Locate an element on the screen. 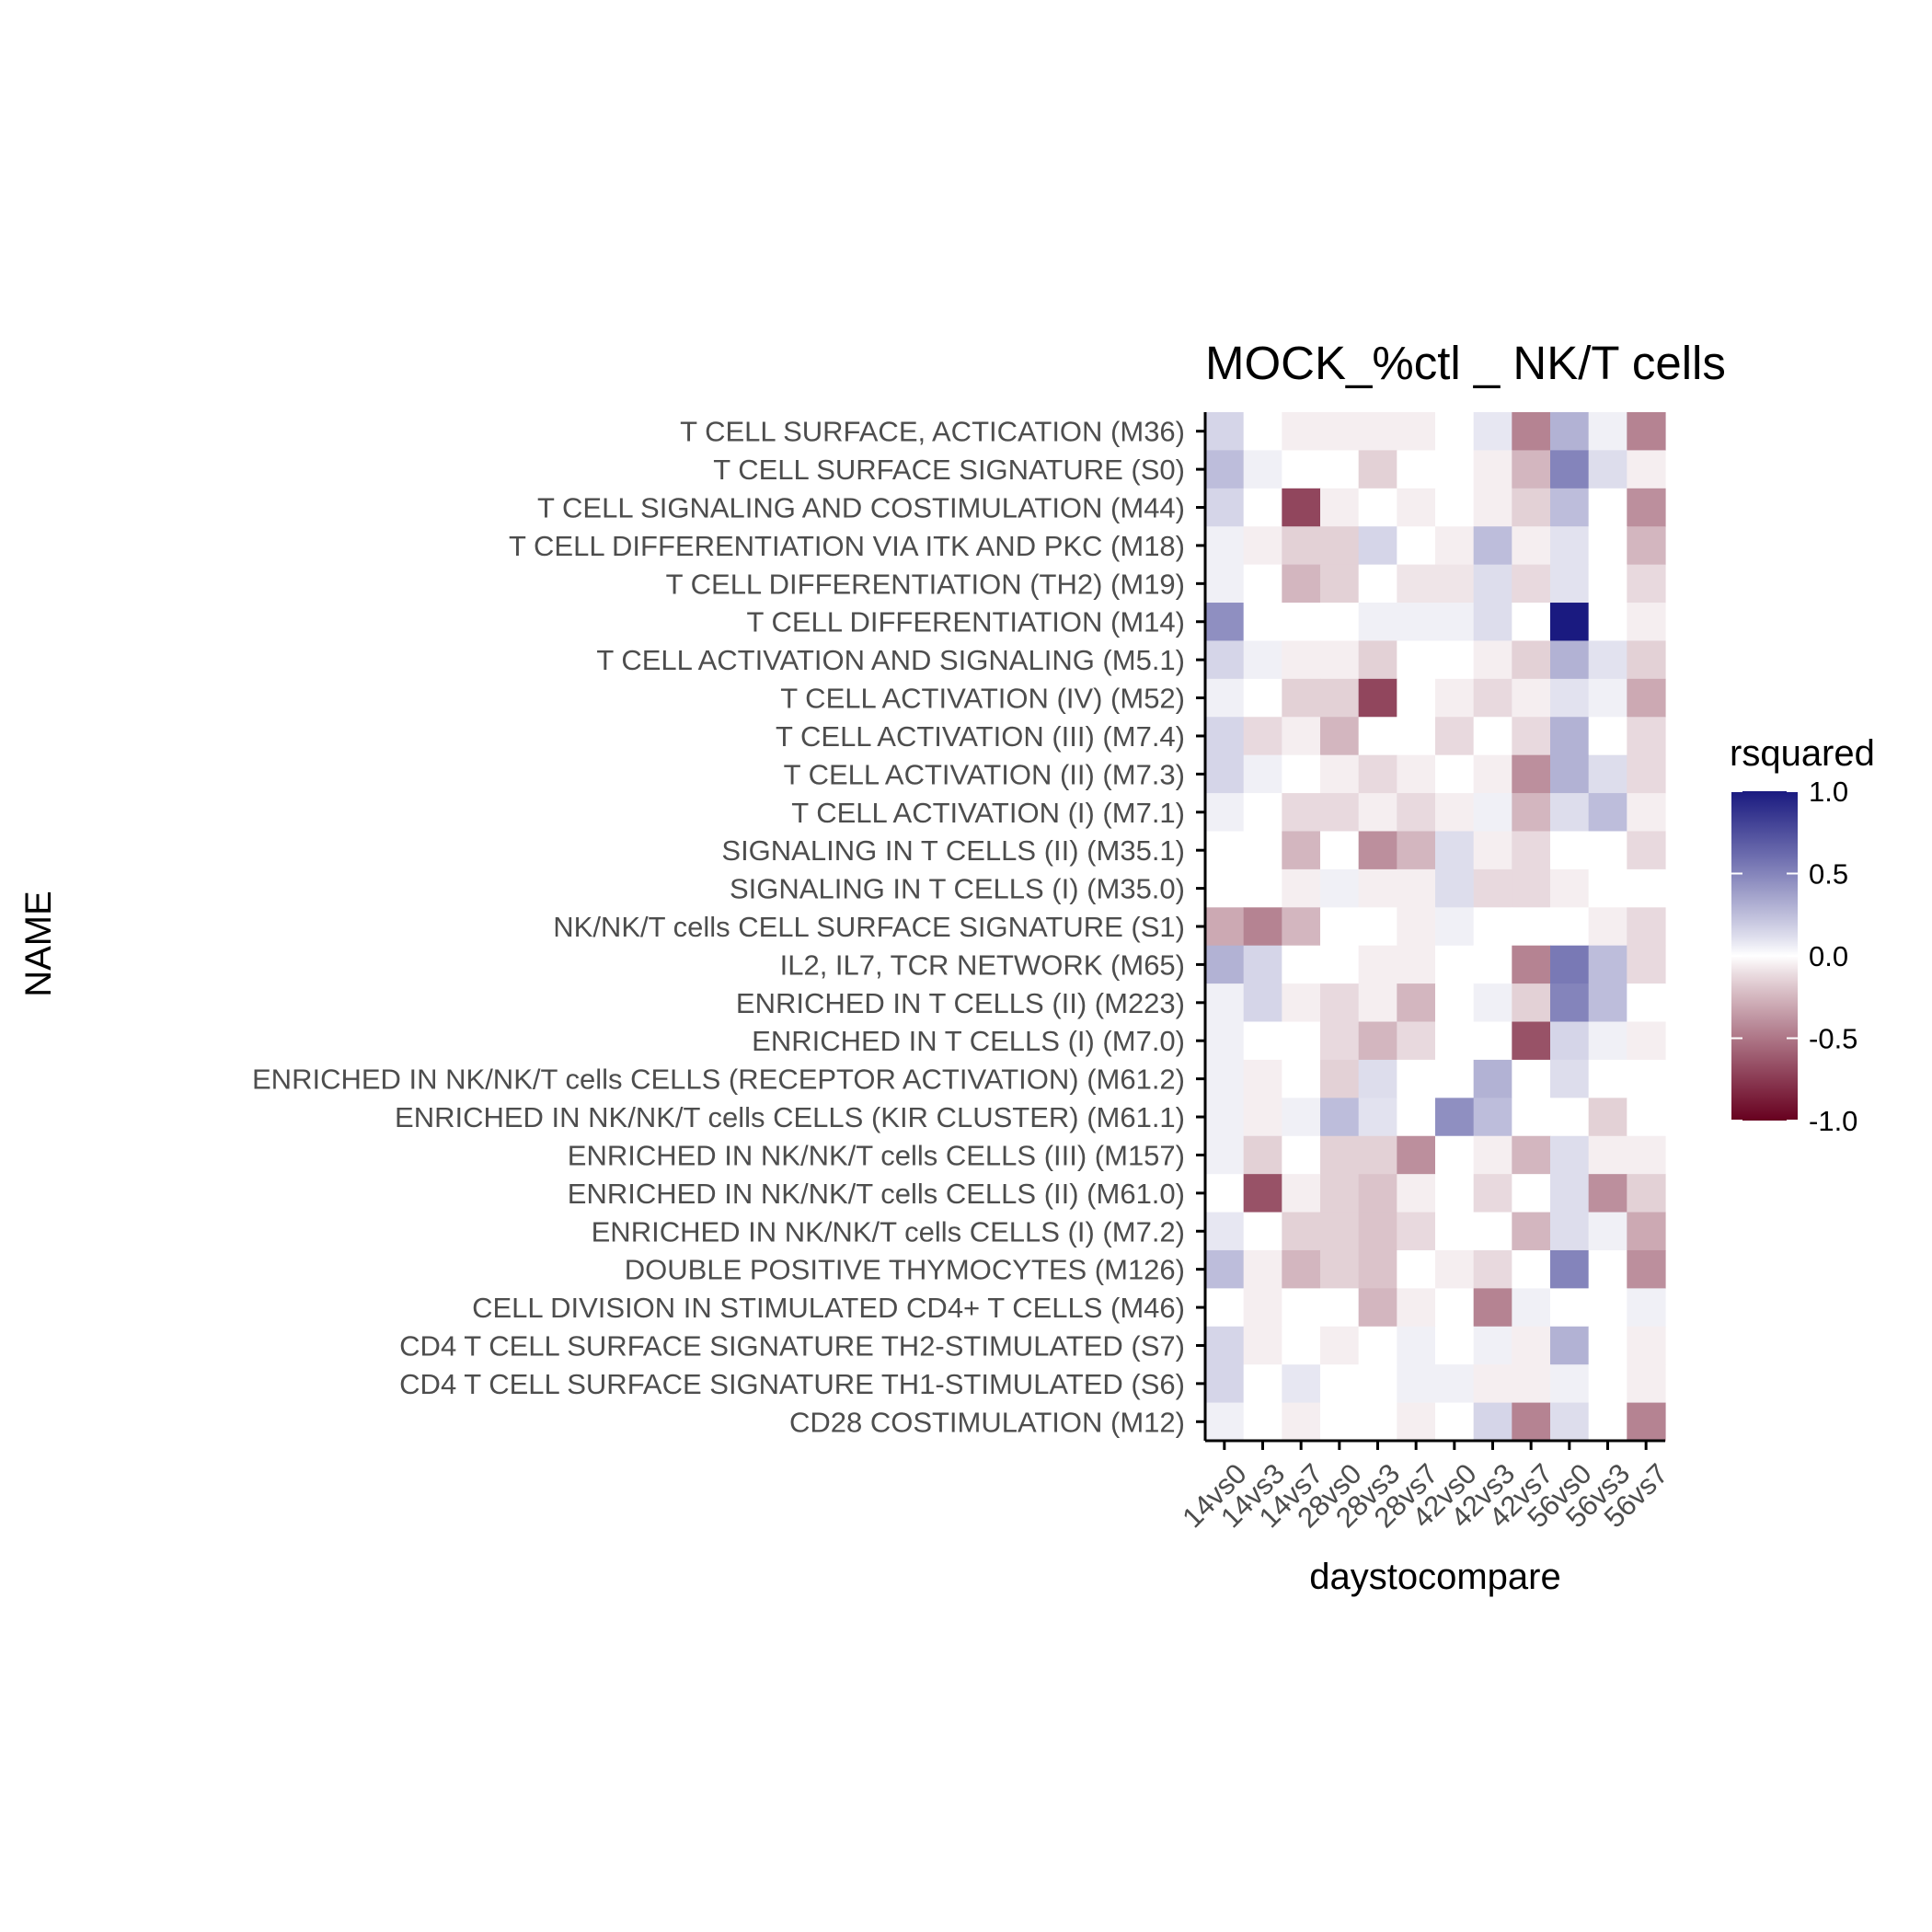  y-tick-label: T CELL ACTIVATION (IV) (M52) is located at coordinates (982, 699).